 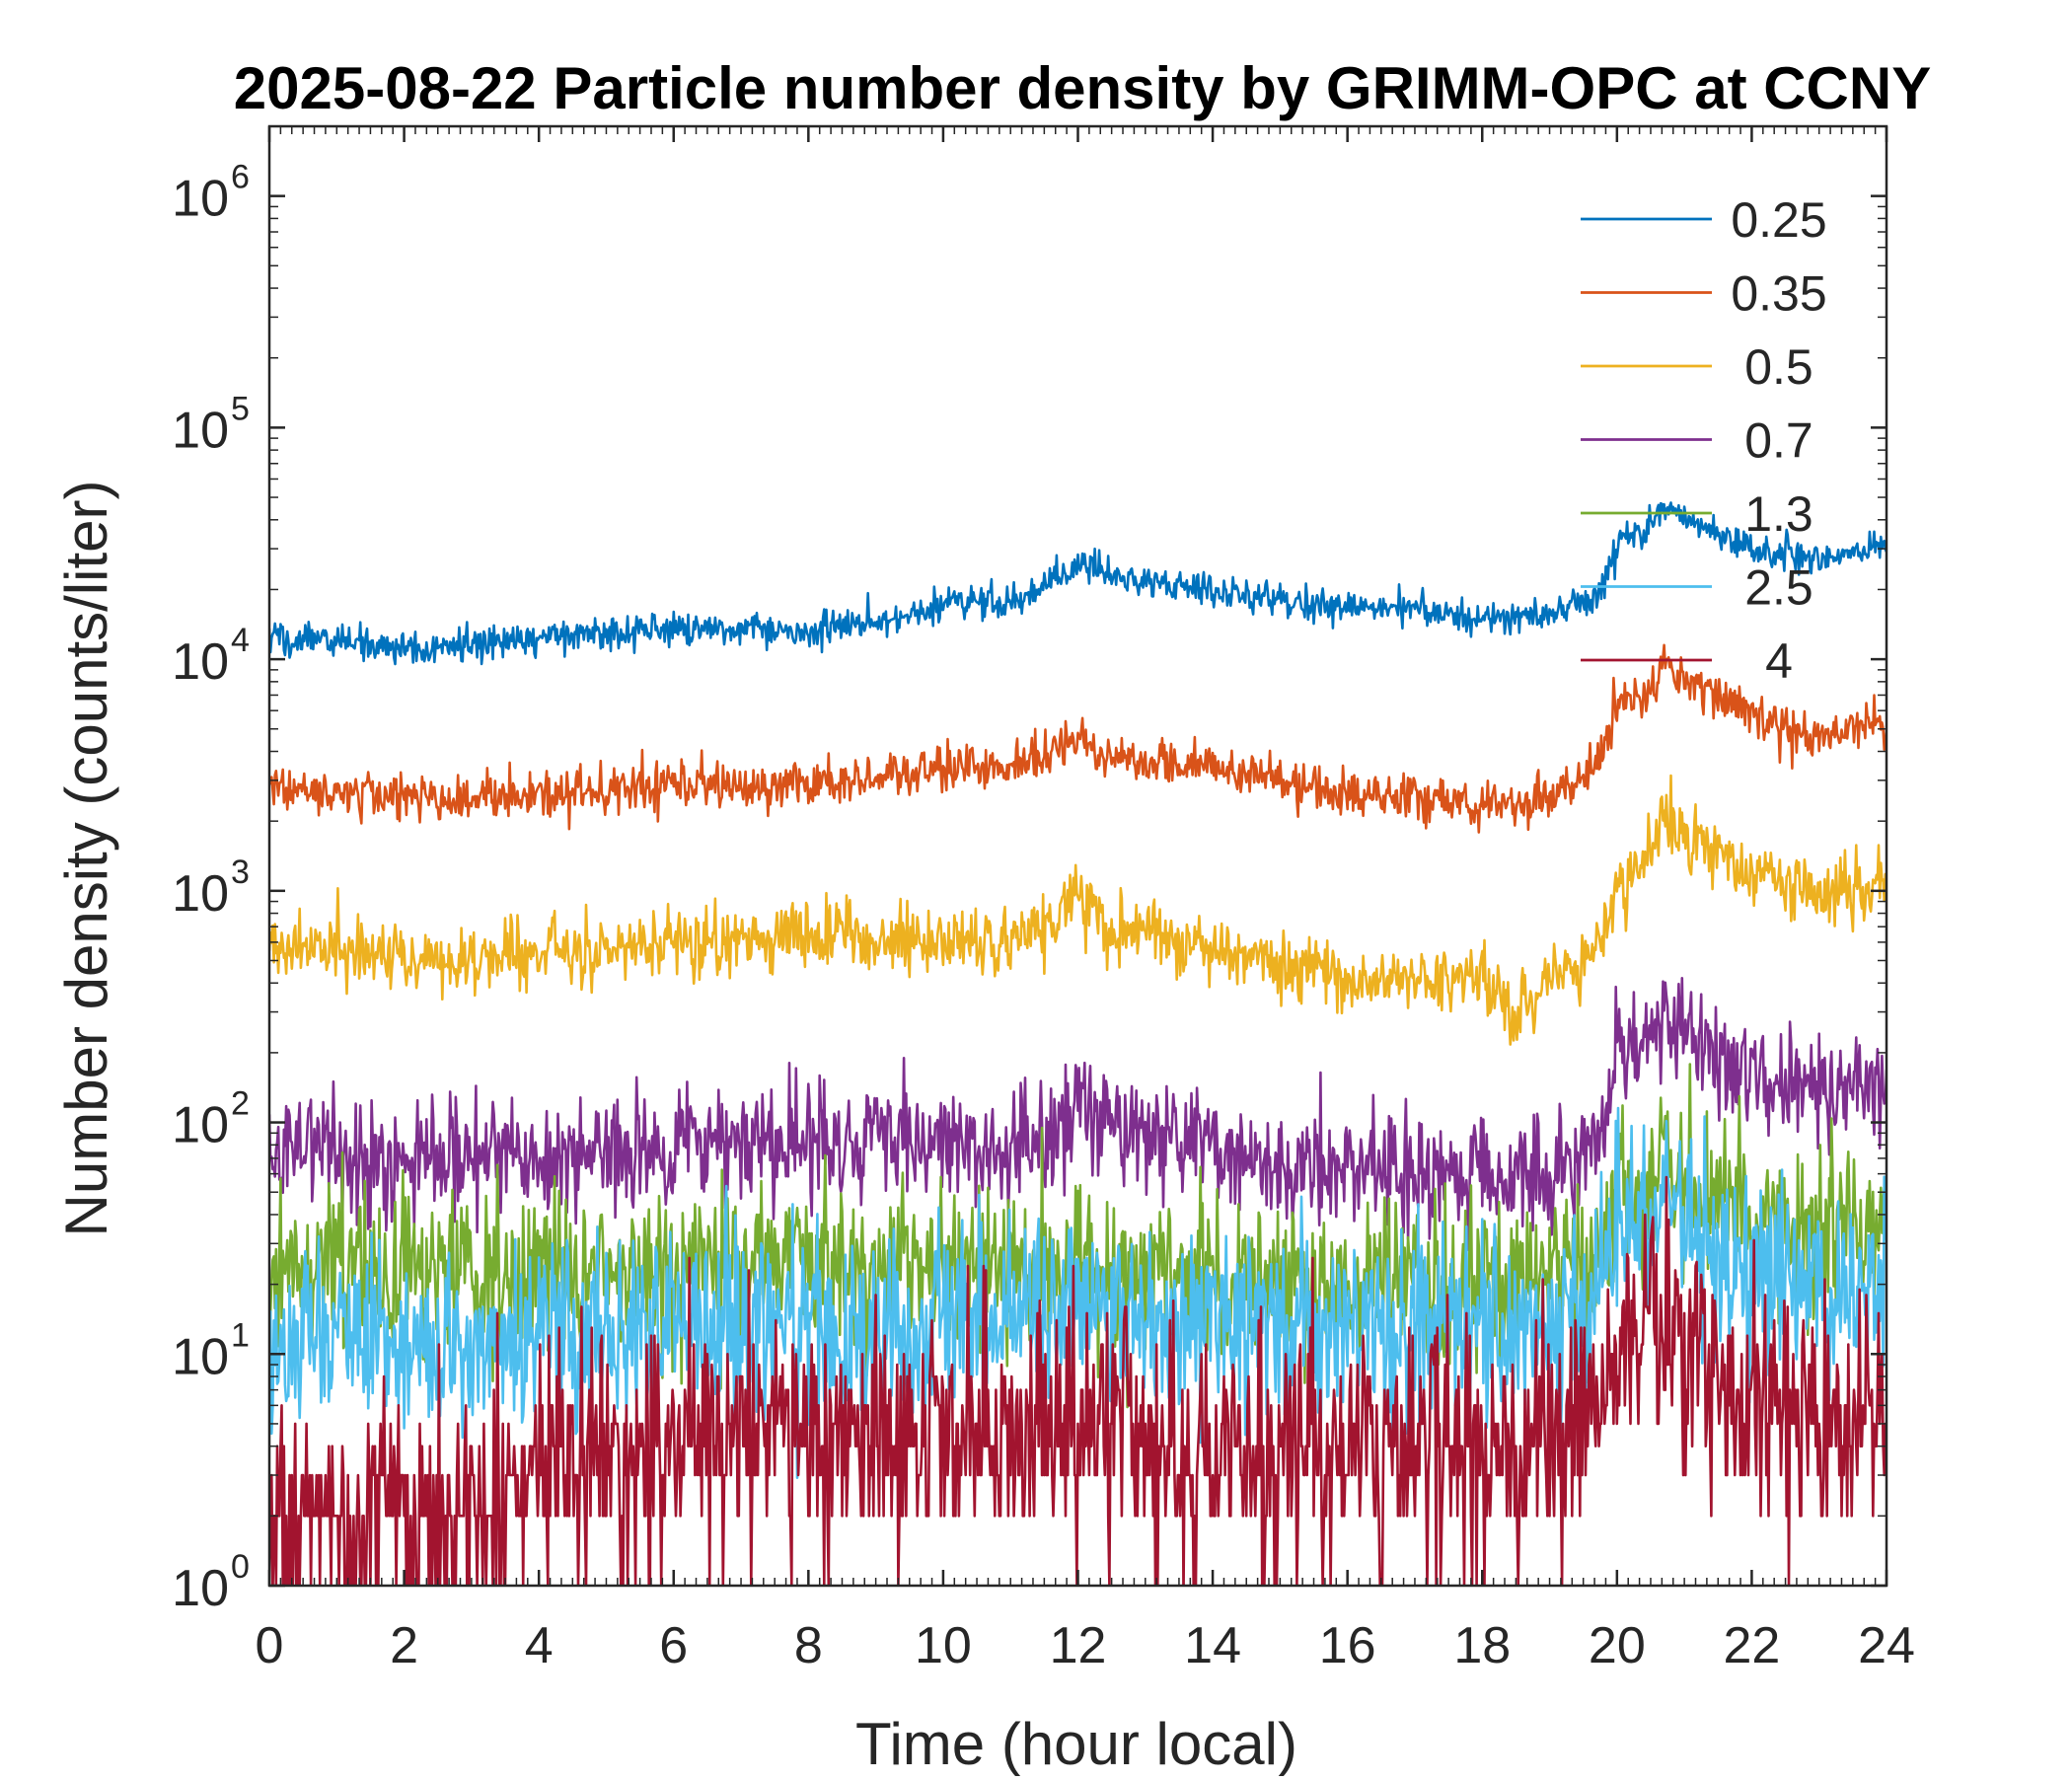 I want to click on x-axis-label: Time (hour local), so click(x=1076, y=1743).